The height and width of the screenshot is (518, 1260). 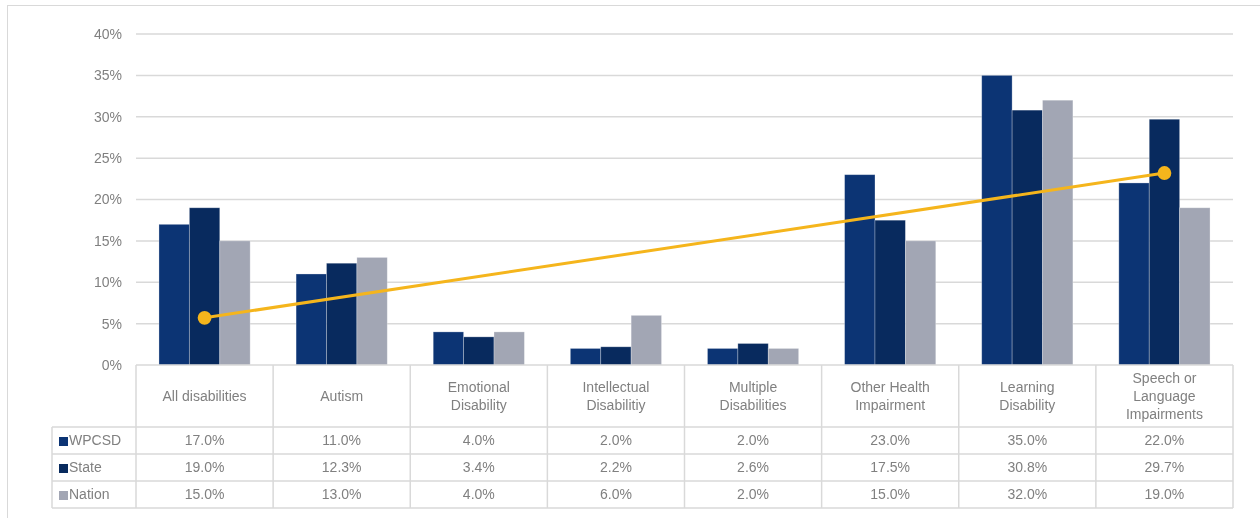 What do you see at coordinates (1027, 440) in the screenshot?
I see `data-label: 35.0%` at bounding box center [1027, 440].